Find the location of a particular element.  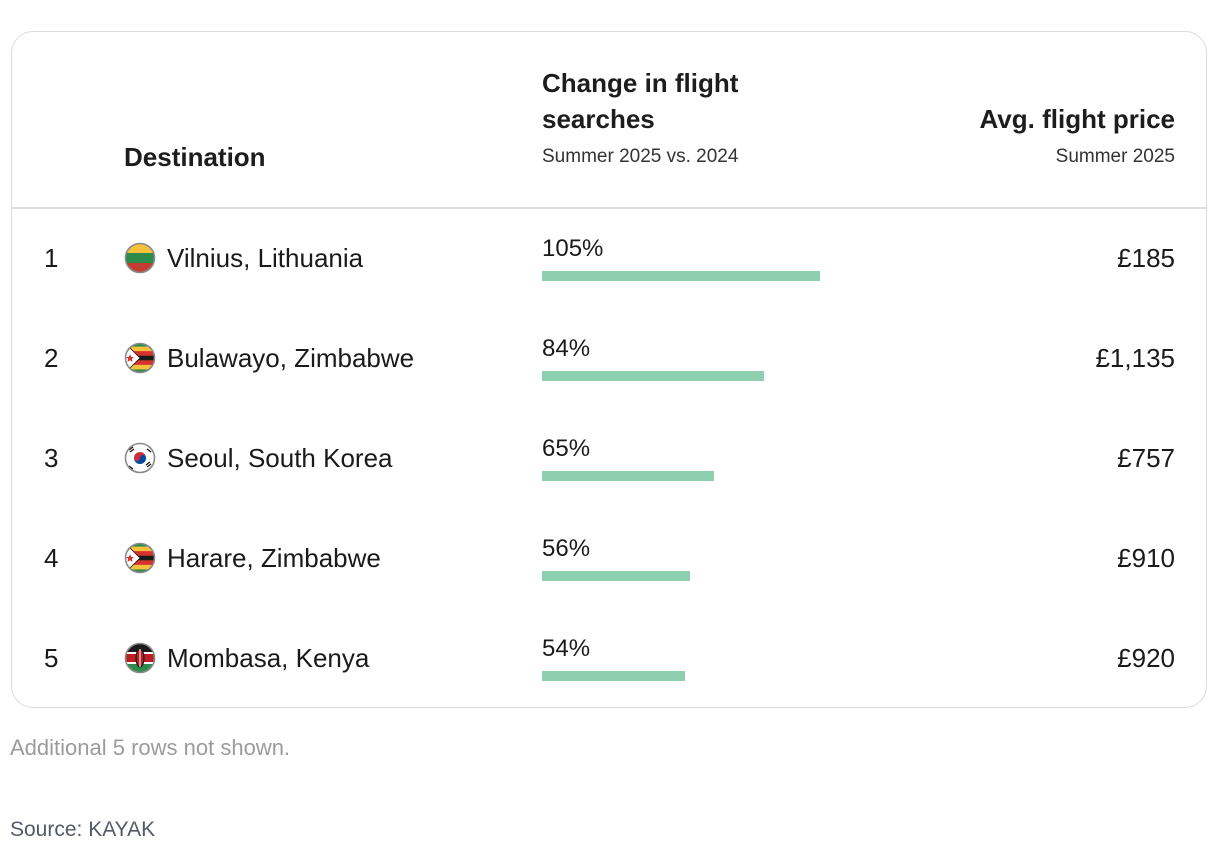

change-label: 56% is located at coordinates (566, 548).